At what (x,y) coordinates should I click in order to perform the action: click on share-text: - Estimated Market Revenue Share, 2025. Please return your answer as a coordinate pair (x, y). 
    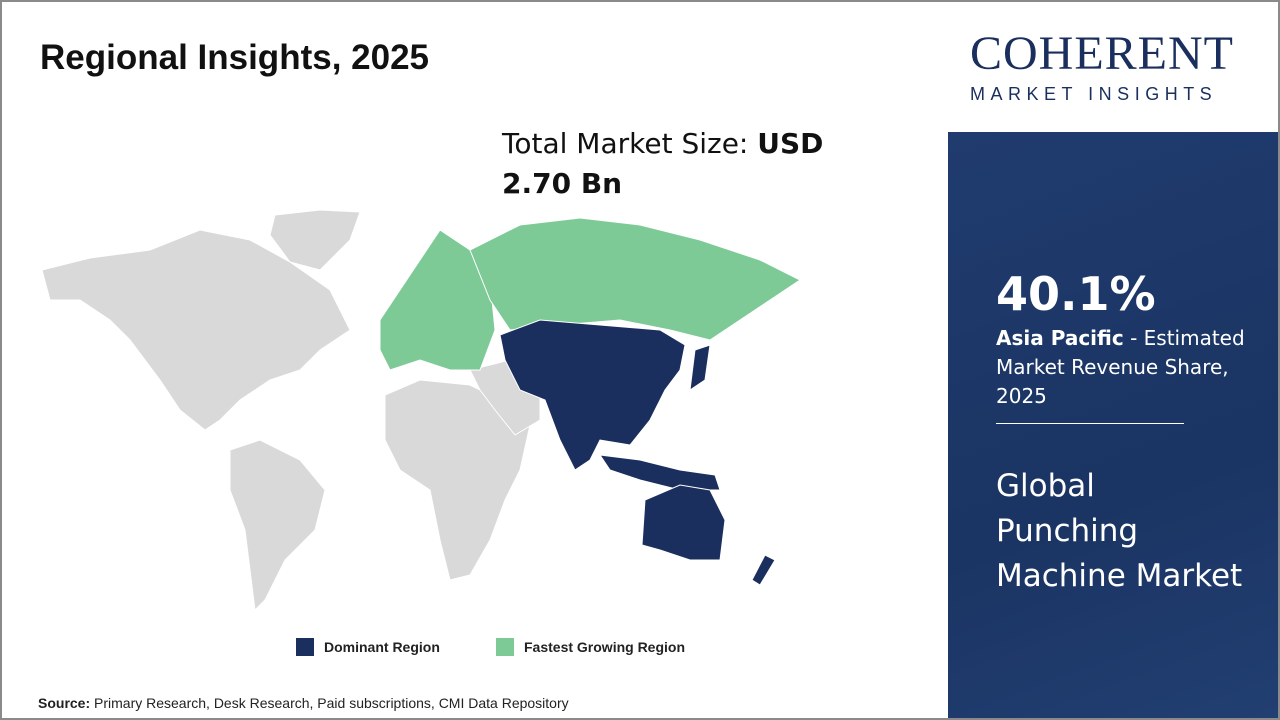
    Looking at the image, I should click on (1120, 367).